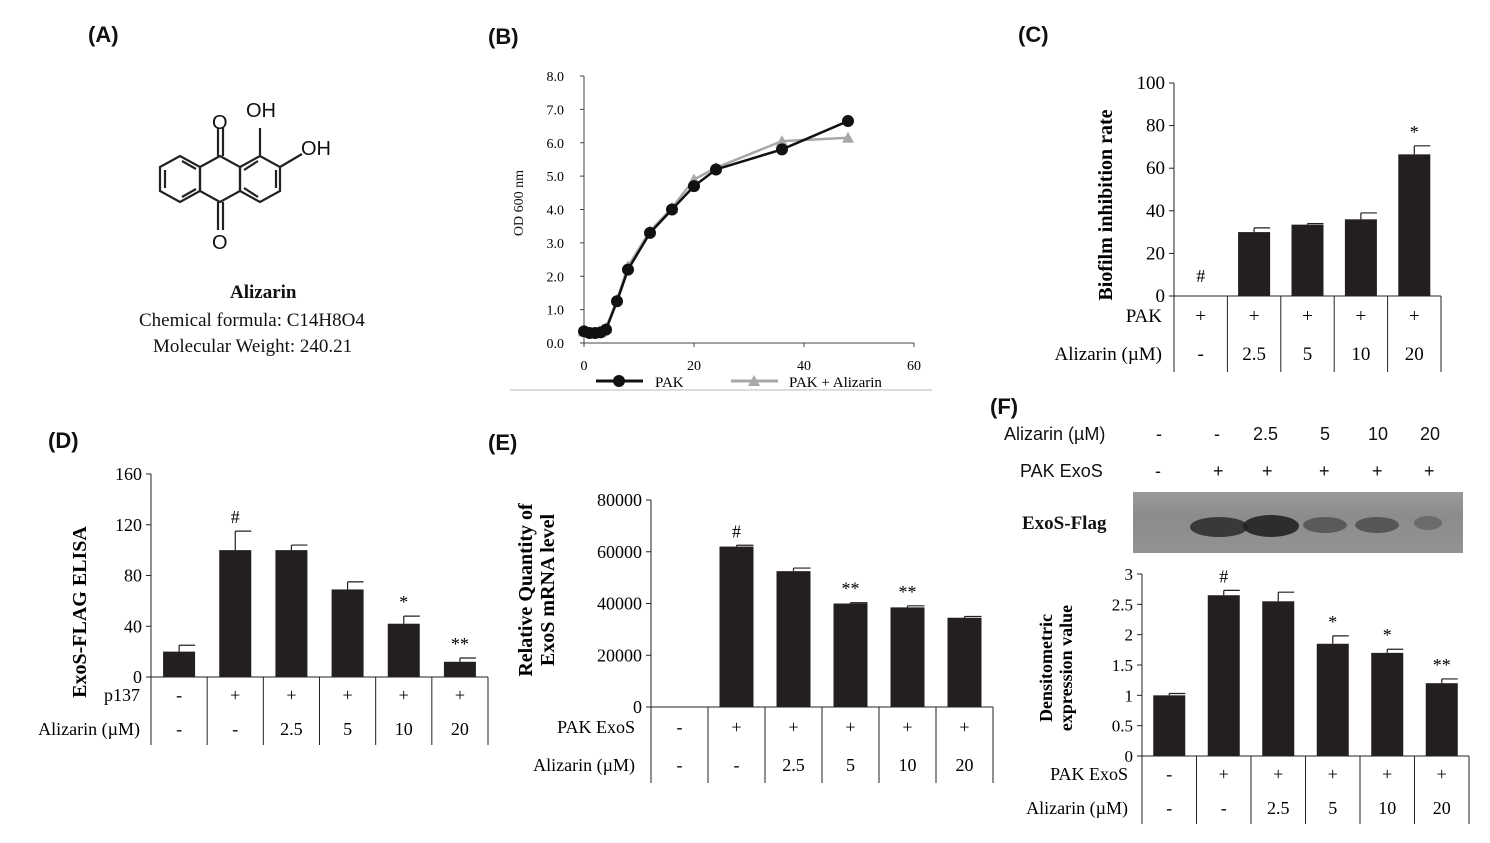 Image resolution: width=1490 pixels, height=843 pixels. Describe the element at coordinates (80, 612) in the screenshot. I see `D-ylabel: ExoS-FLAG ELISA` at that location.